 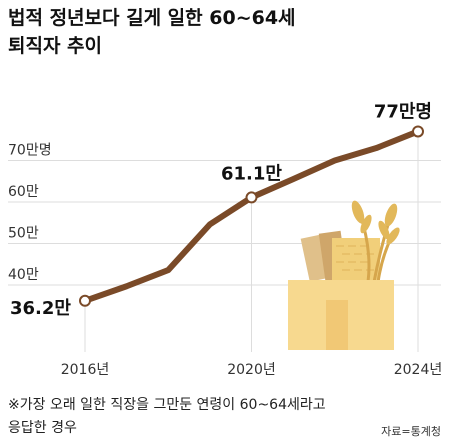 I want to click on x-tick-label: 2024년, so click(x=418, y=370).